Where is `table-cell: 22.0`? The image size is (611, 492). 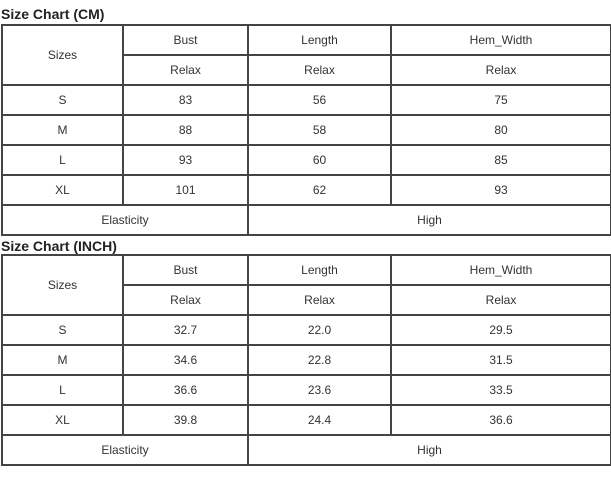 table-cell: 22.0 is located at coordinates (319, 330).